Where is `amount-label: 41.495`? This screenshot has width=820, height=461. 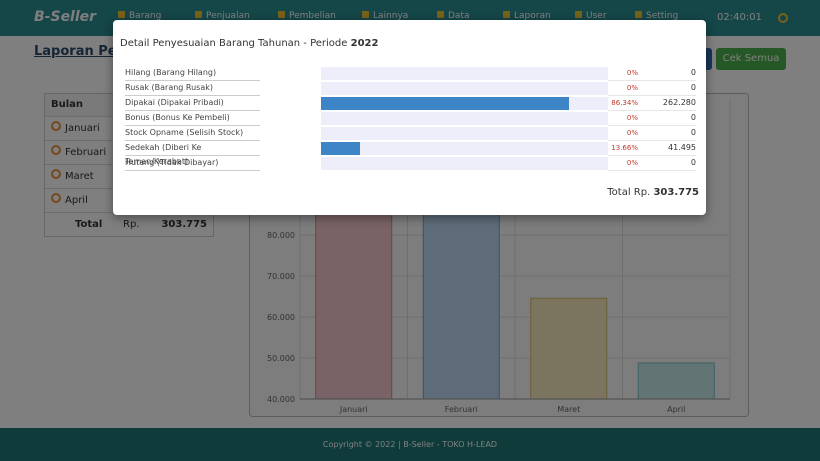 amount-label: 41.495 is located at coordinates (682, 147).